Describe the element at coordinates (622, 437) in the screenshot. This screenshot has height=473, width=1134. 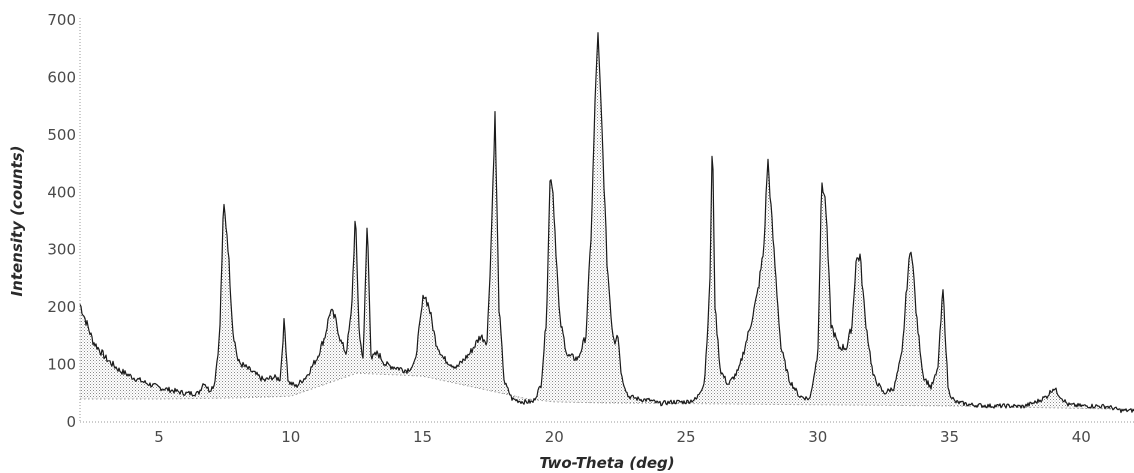
I see `x-tick-labels: 5 10 15 20 25 30 35 40` at that location.